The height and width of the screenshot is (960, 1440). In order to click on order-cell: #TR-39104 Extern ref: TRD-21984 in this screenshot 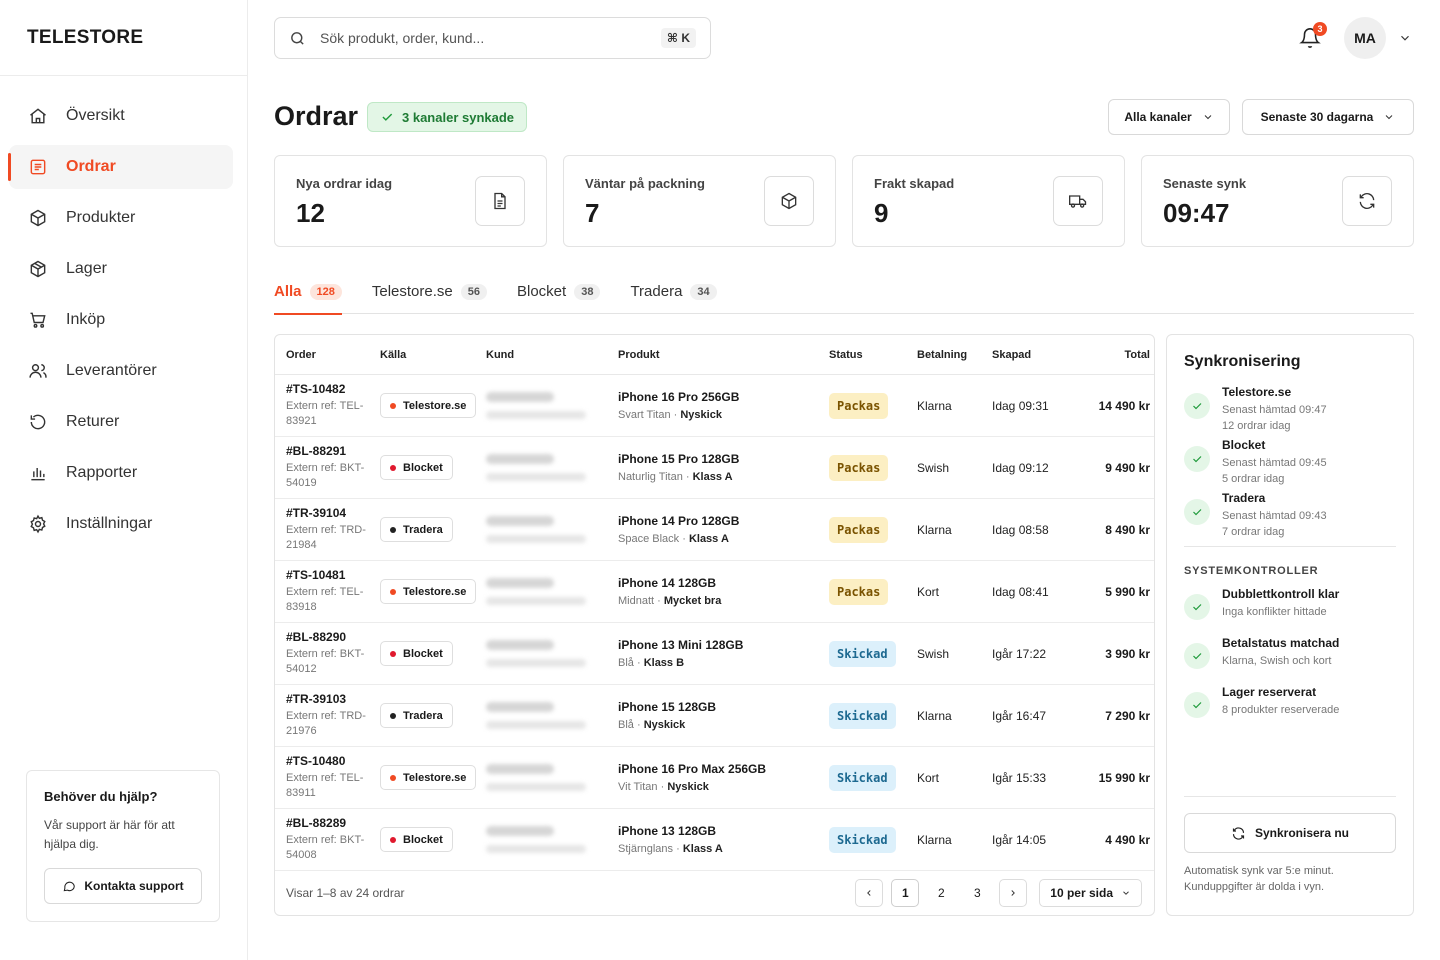, I will do `click(327, 529)`.